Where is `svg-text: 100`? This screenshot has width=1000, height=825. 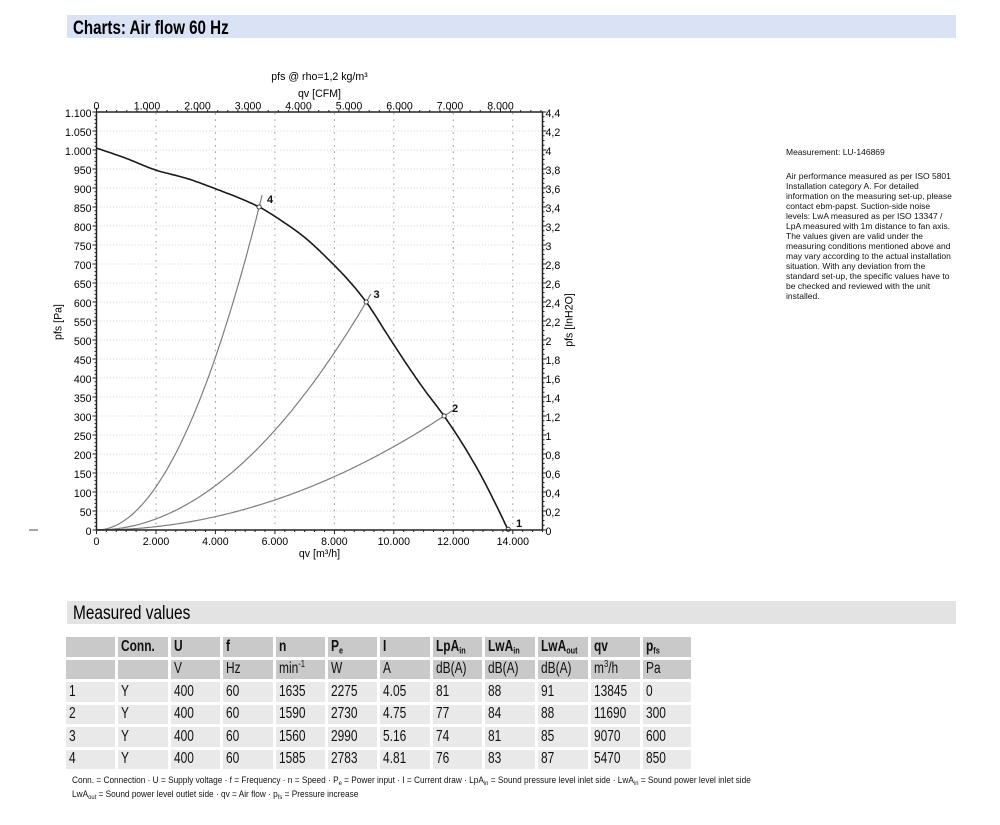
svg-text: 100 is located at coordinates (83, 494).